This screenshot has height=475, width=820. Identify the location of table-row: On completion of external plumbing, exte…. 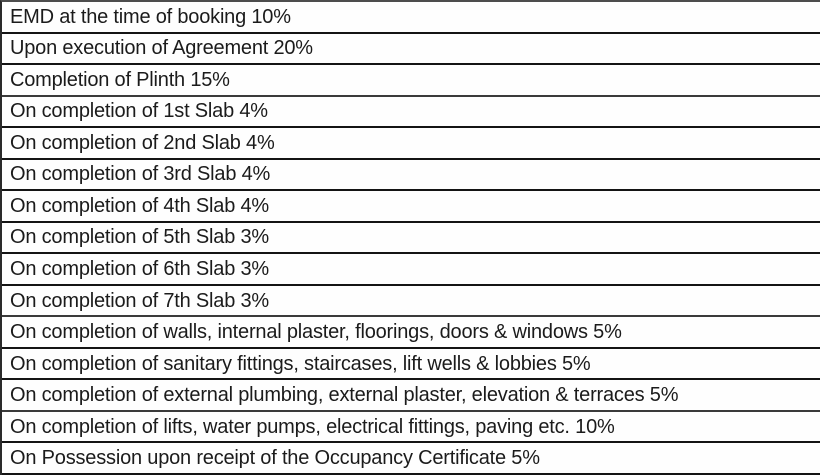
(411, 396).